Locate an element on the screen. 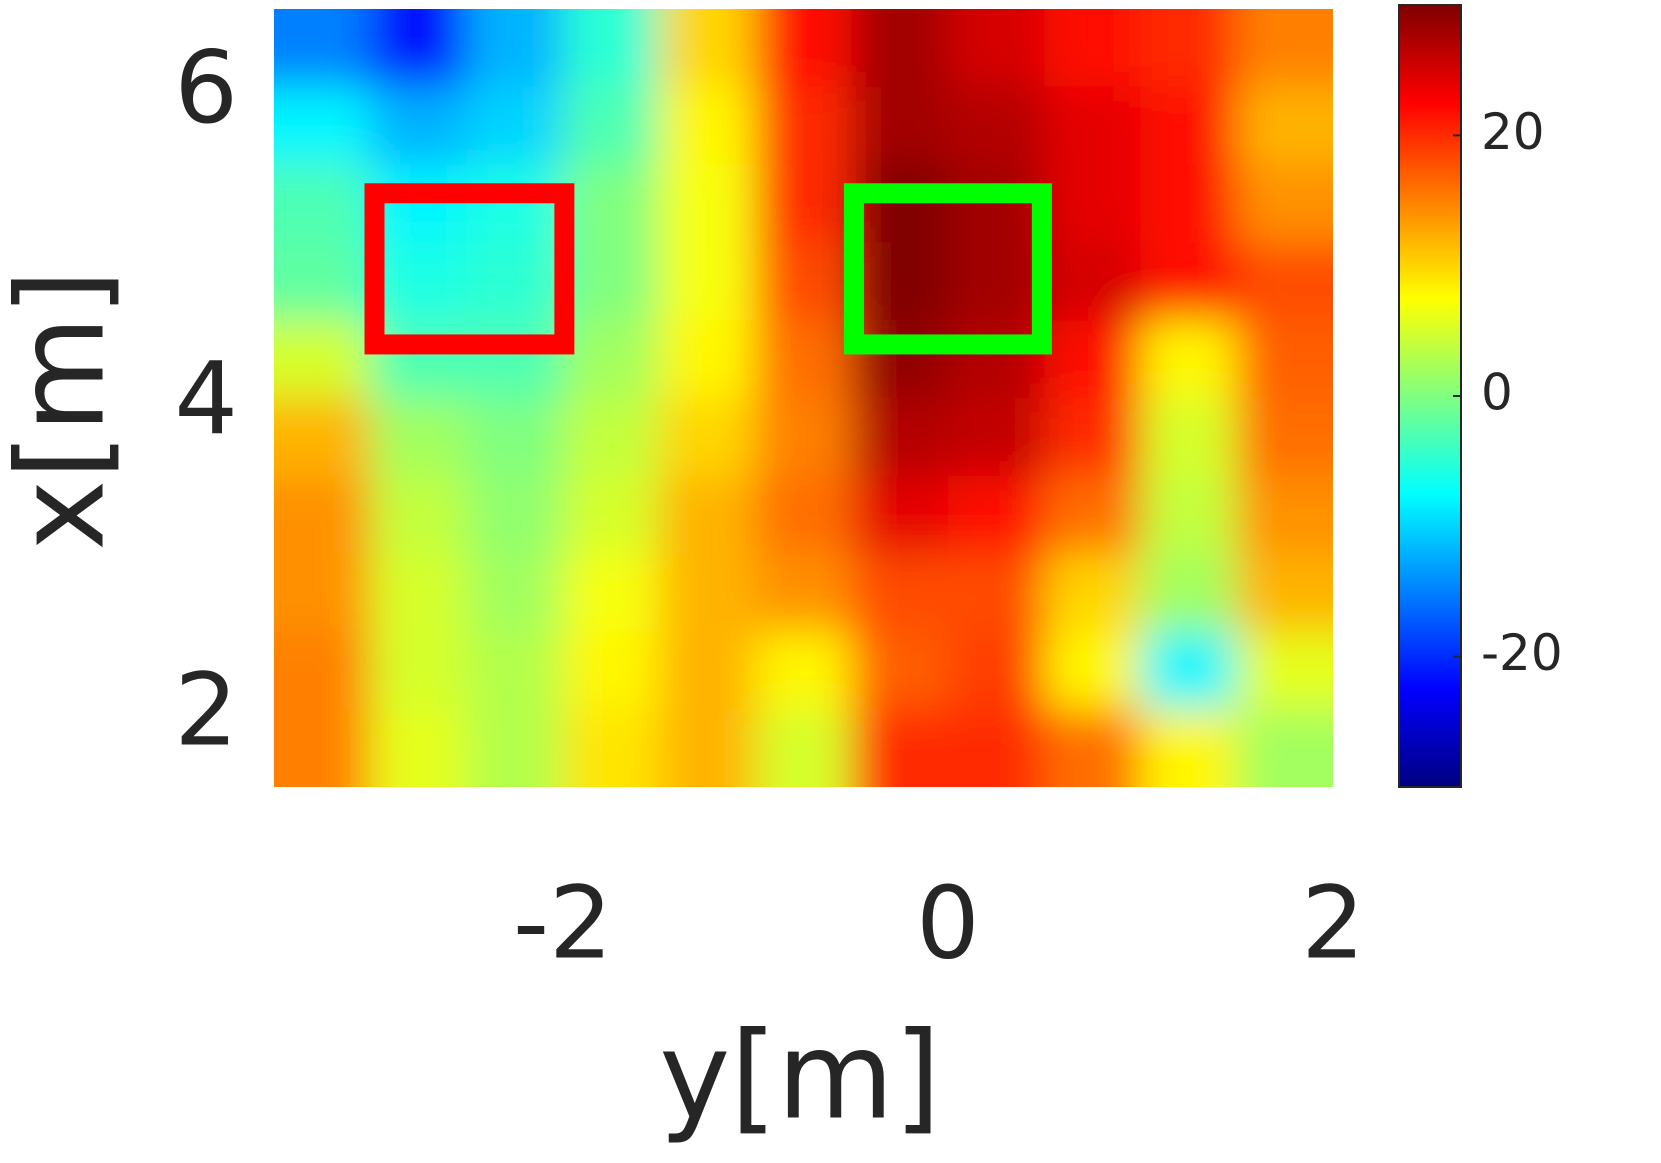 The width and height of the screenshot is (1661, 1163). y-tick-label: 4 is located at coordinates (206, 398).